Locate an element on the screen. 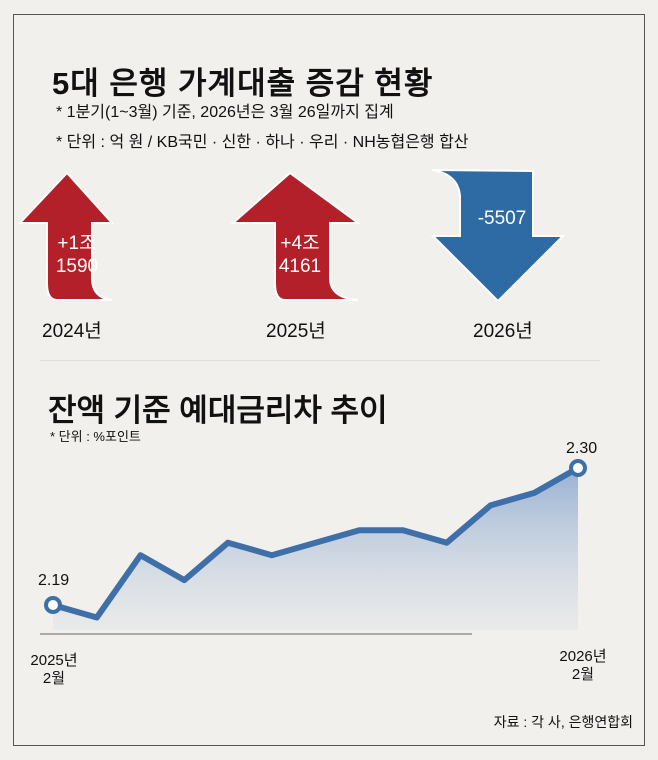  change-2024-line2: 1590 is located at coordinates (77, 266).